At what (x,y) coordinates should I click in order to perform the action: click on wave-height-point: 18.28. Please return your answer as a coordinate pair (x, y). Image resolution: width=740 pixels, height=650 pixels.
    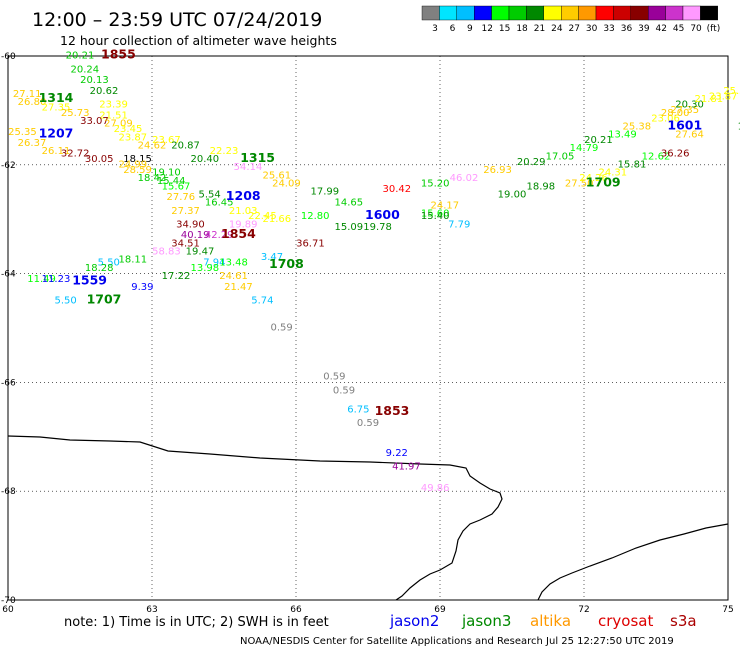
    Looking at the image, I should click on (99, 268).